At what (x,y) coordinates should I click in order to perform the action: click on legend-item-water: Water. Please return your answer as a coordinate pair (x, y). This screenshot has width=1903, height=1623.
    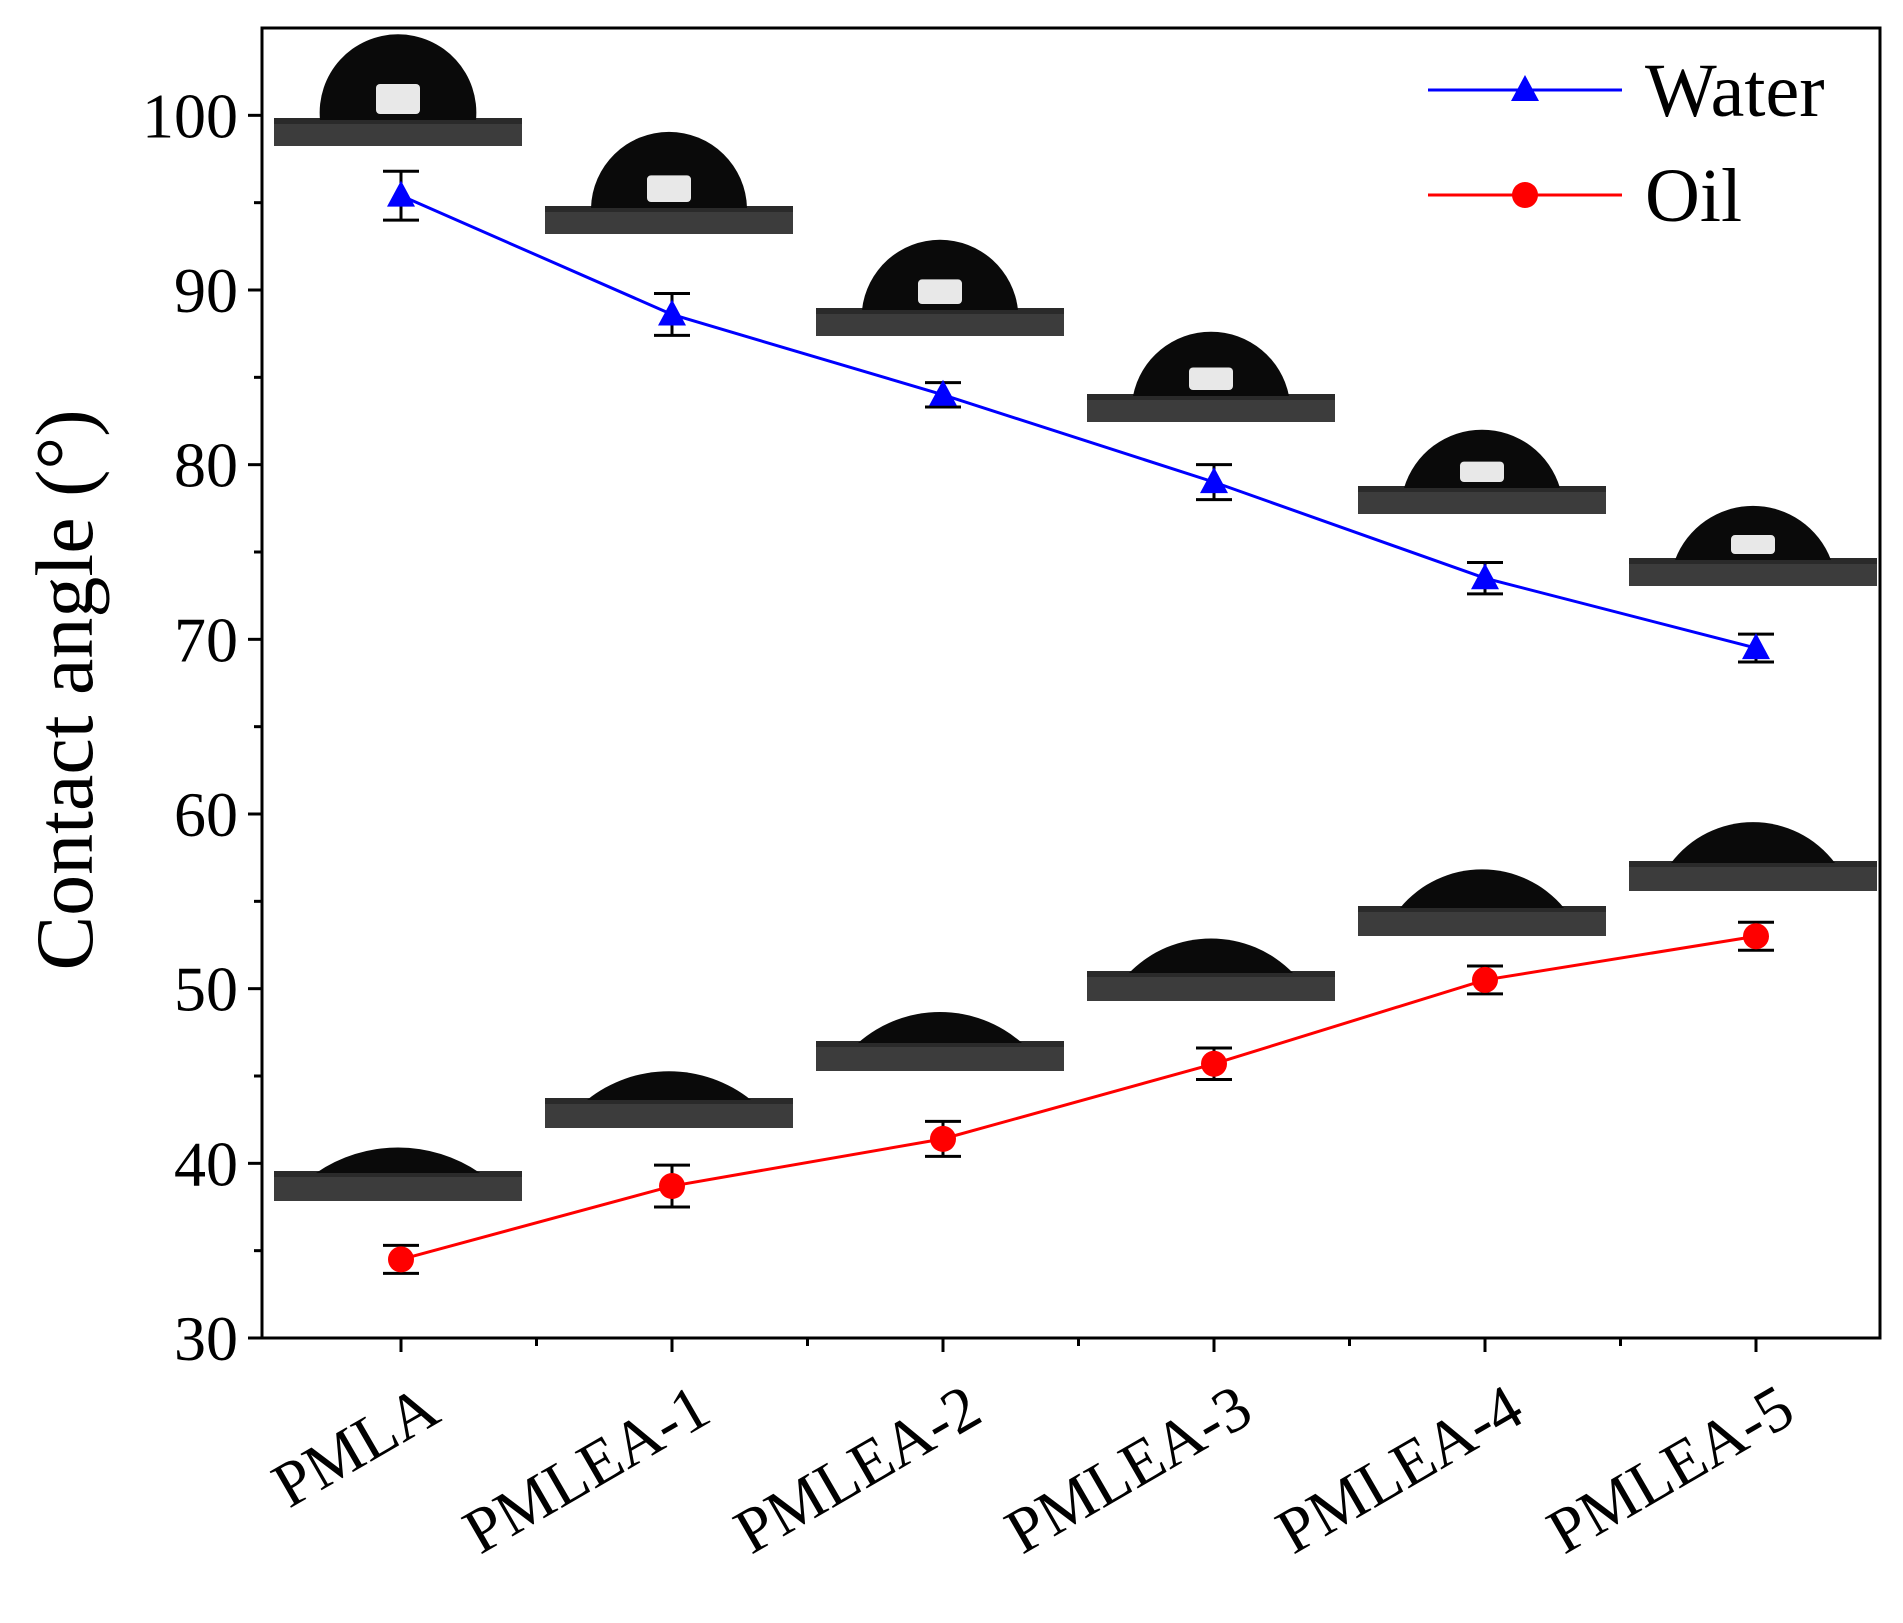
    Looking at the image, I should click on (1626, 91).